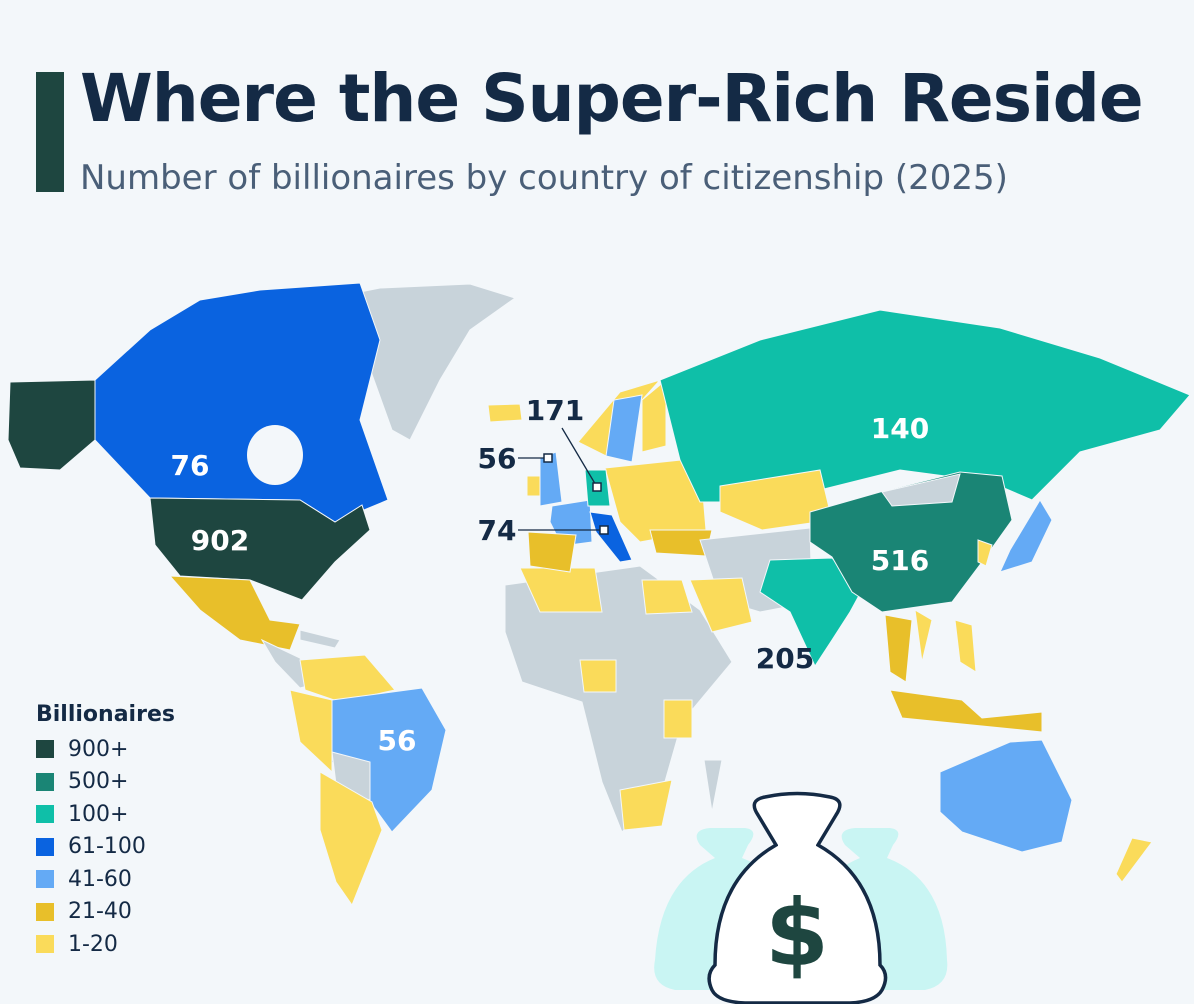  I want to click on value-label: 902, so click(220, 540).